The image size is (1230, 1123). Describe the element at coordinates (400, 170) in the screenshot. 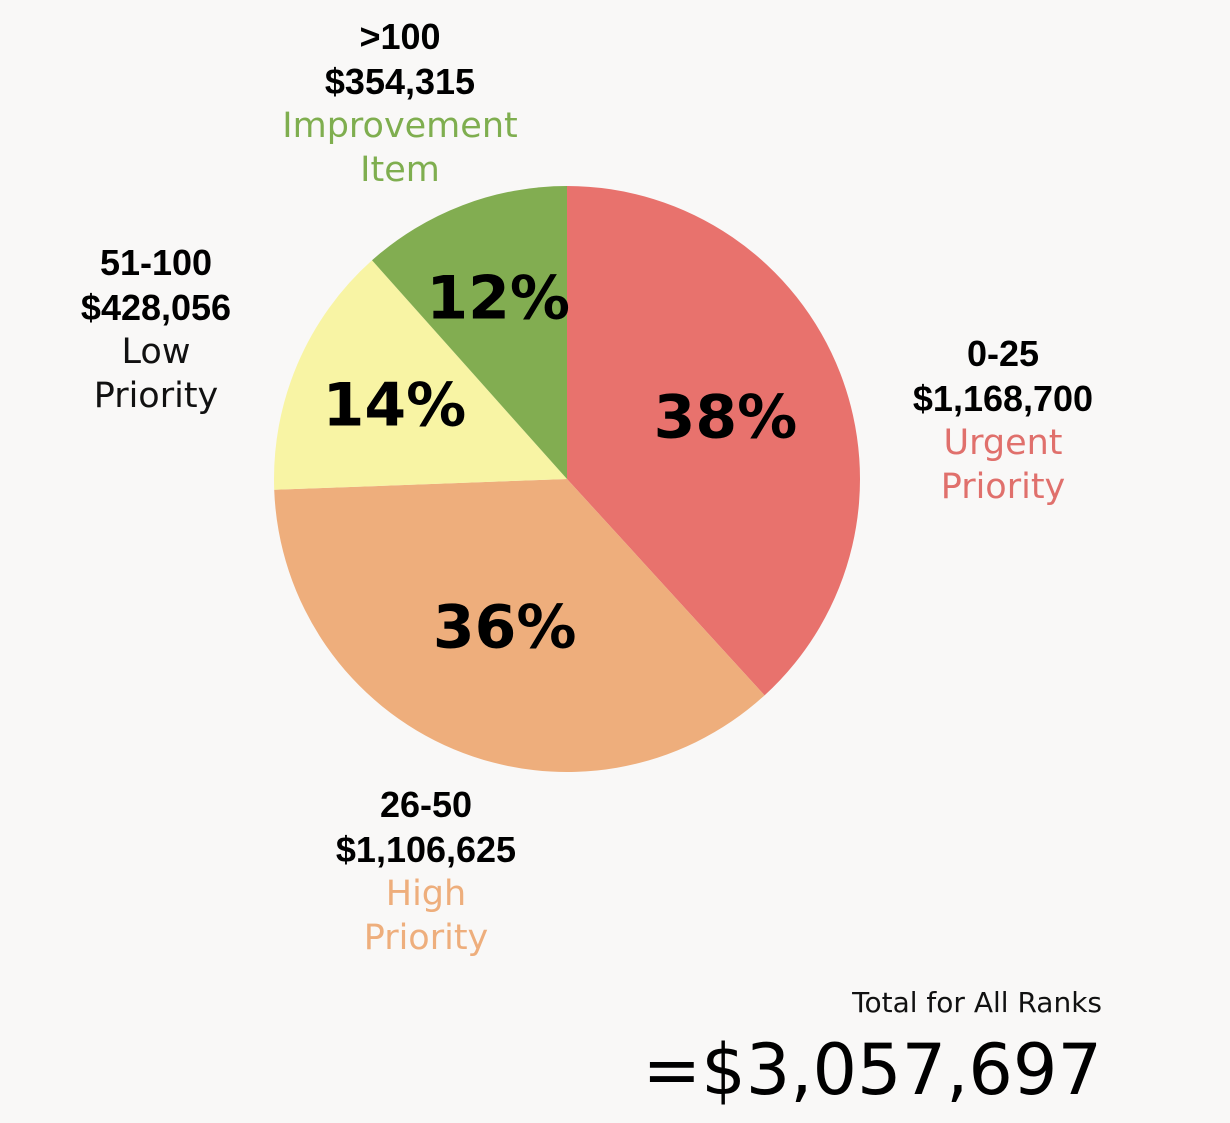

I see `category-improvement-line2: Item` at that location.